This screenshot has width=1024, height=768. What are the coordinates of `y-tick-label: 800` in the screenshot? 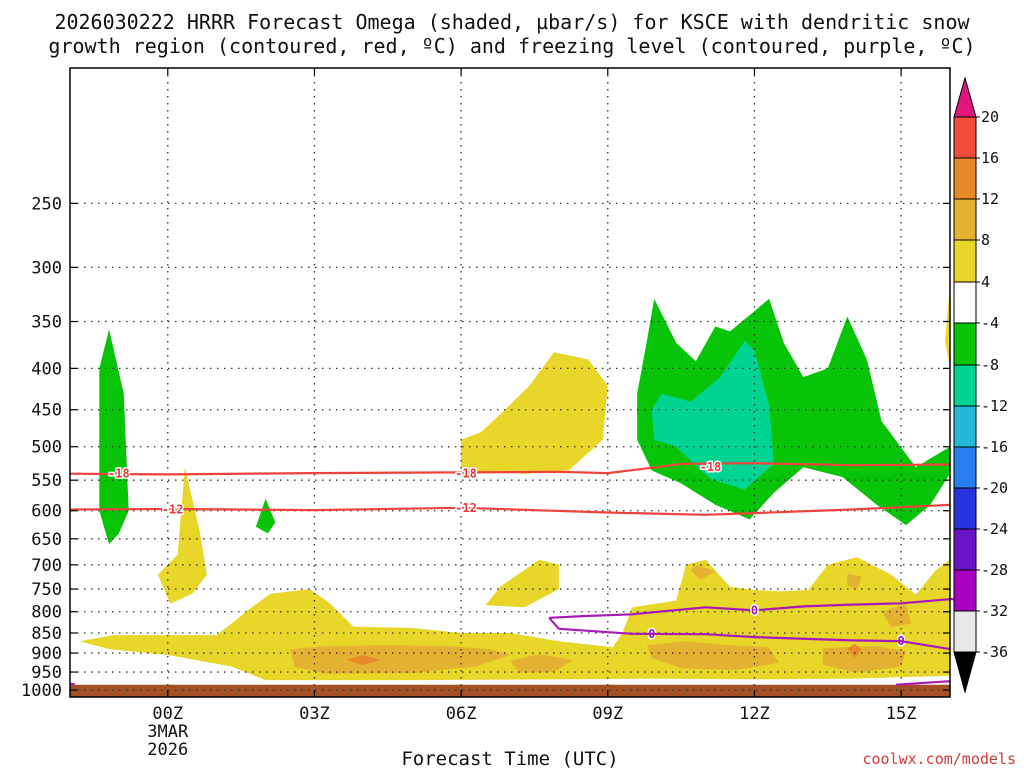 It's located at (46, 613).